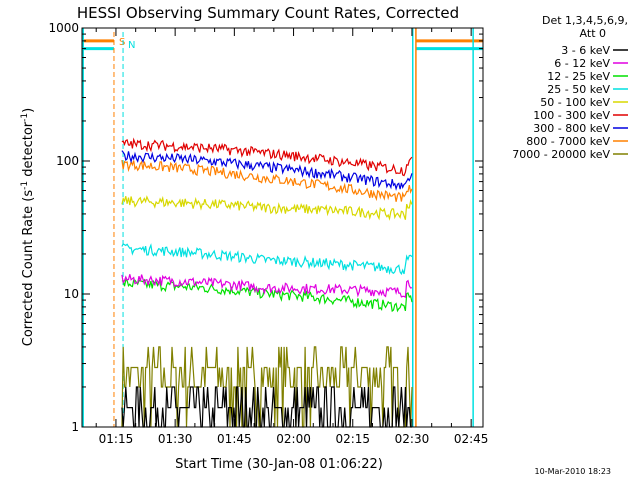  Describe the element at coordinates (578, 89) in the screenshot. I see `legend-label: 25 - 50 keV` at that location.